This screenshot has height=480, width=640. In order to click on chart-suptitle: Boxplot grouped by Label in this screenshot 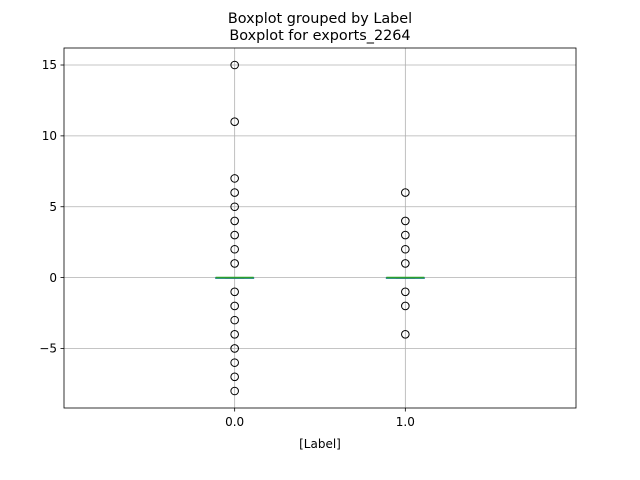, I will do `click(320, 19)`.